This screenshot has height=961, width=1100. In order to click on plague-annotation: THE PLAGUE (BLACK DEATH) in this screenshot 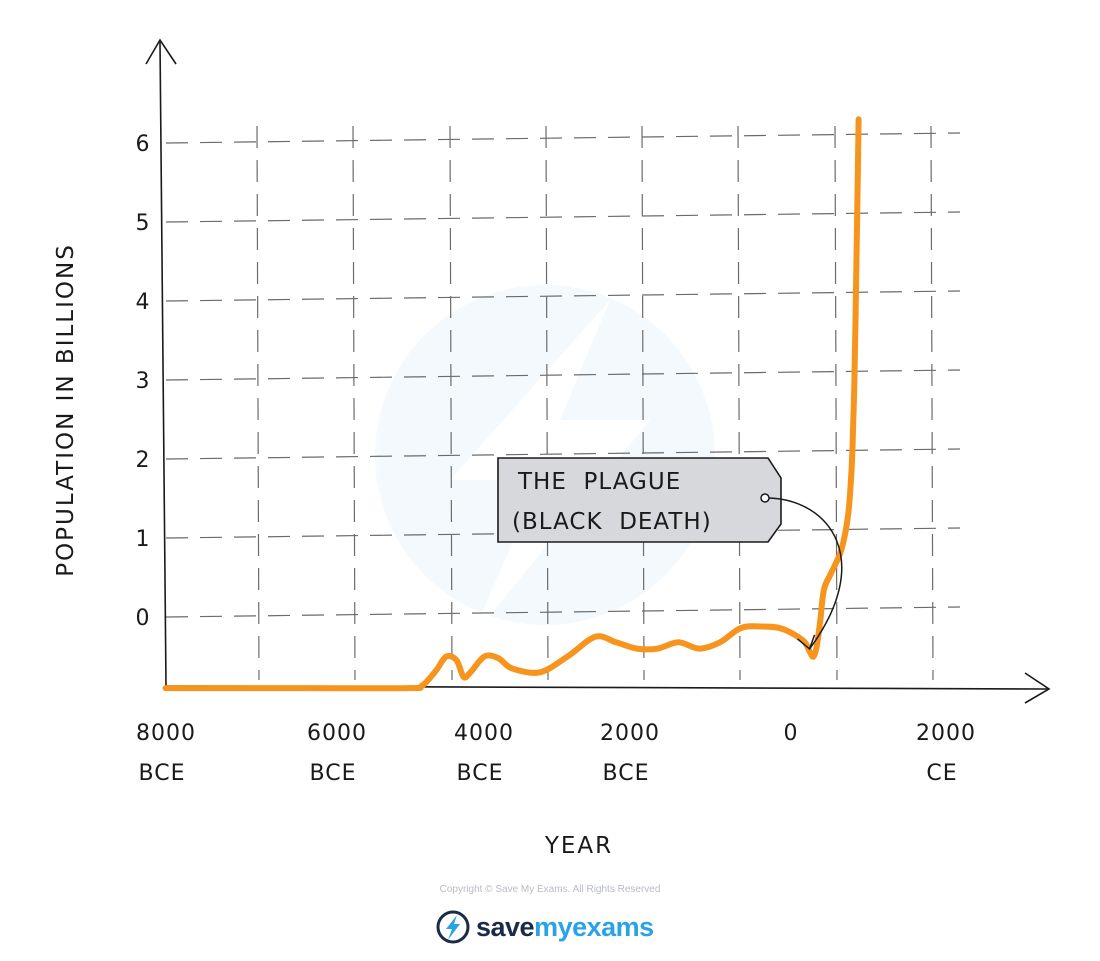, I will do `click(670, 554)`.